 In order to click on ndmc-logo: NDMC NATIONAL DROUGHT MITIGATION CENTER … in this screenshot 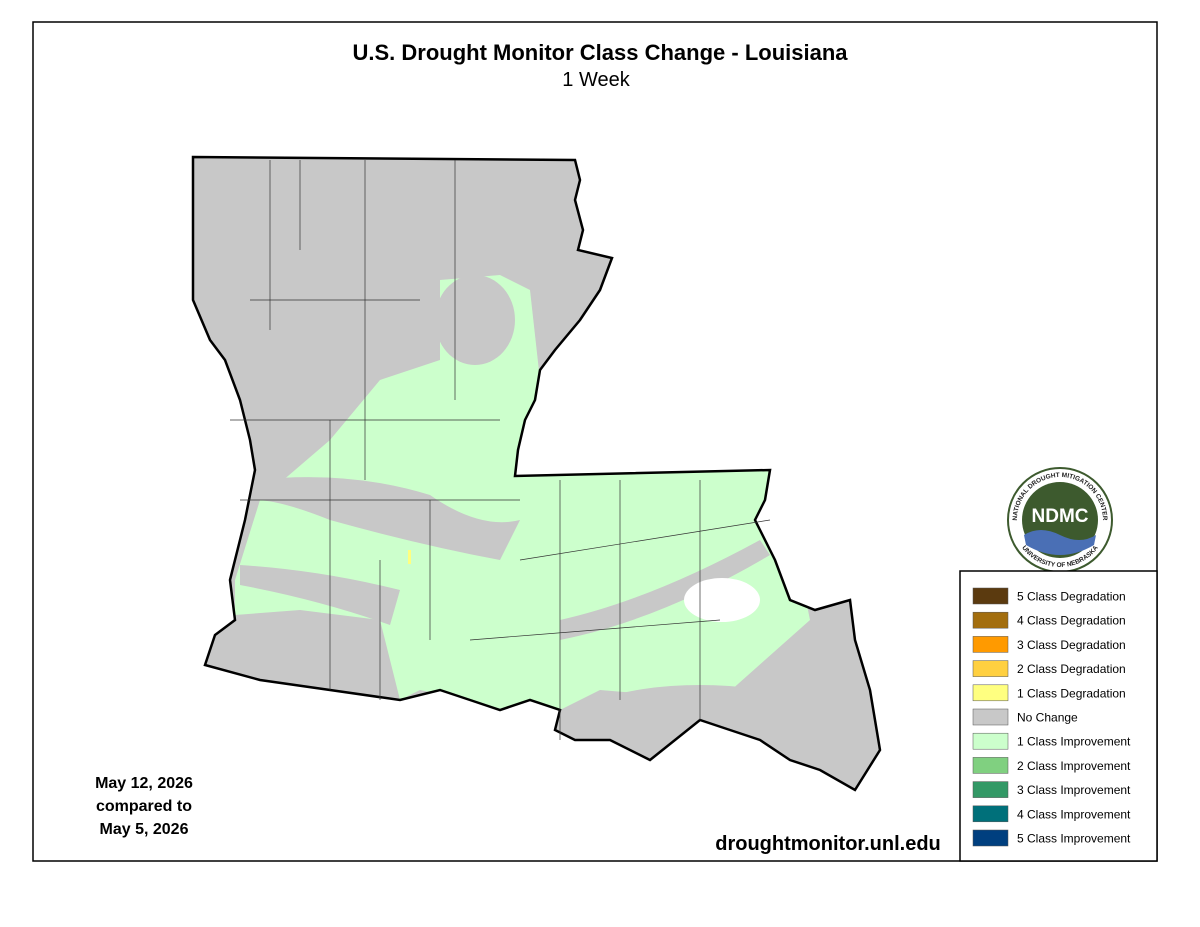, I will do `click(1060, 520)`.